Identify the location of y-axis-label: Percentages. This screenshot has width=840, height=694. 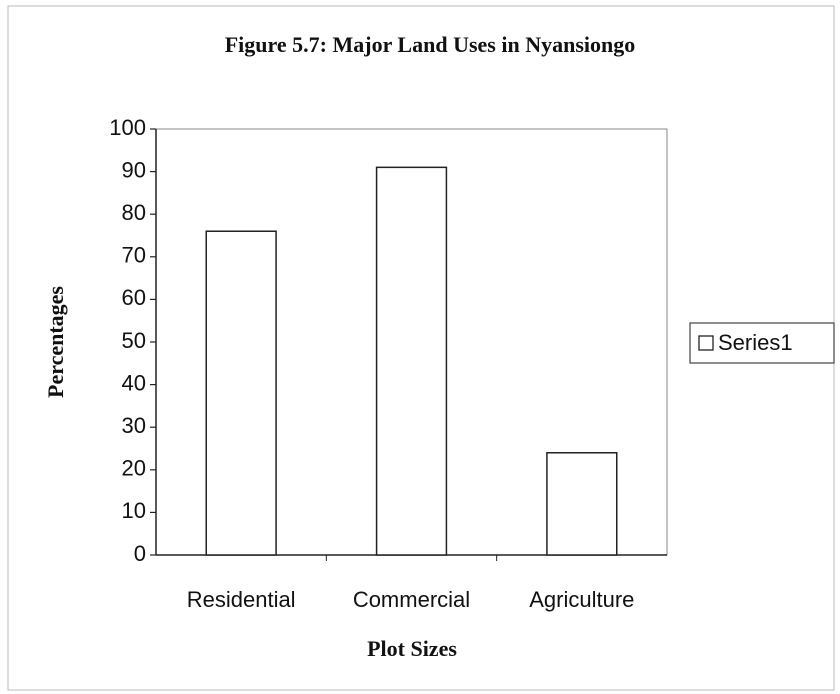
(55, 342).